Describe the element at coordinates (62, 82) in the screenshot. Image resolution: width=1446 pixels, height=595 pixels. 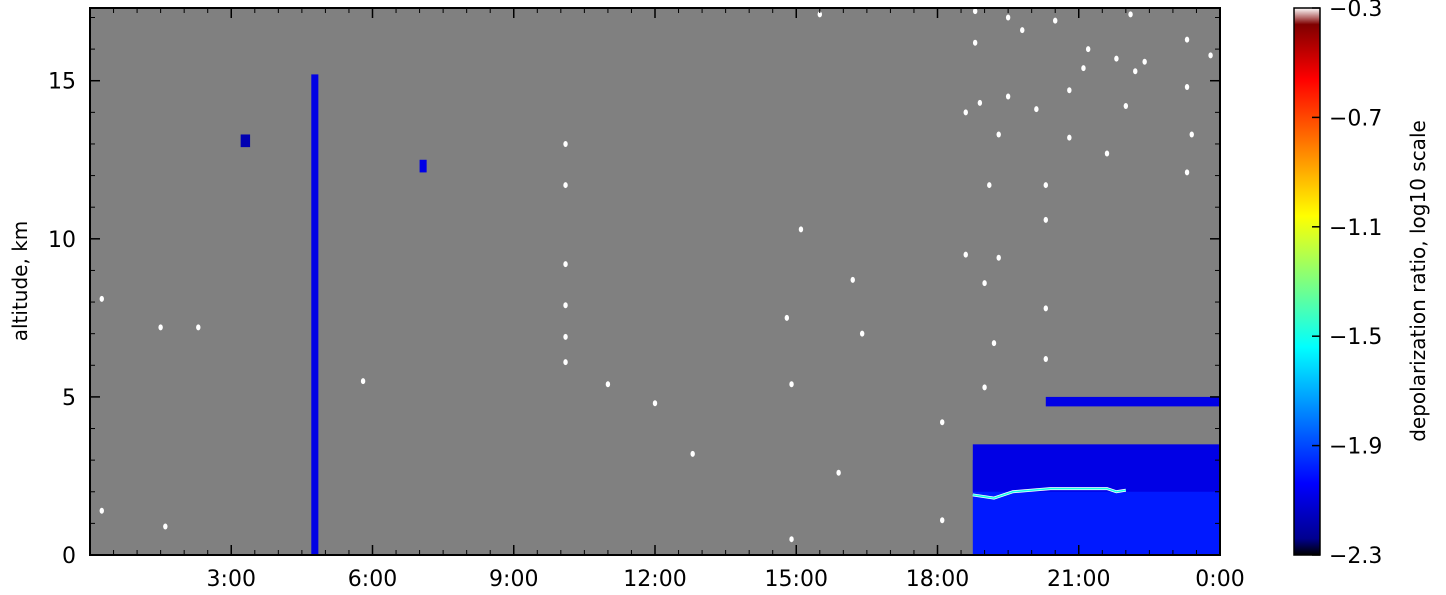
I see `y-tick-label: 15` at that location.